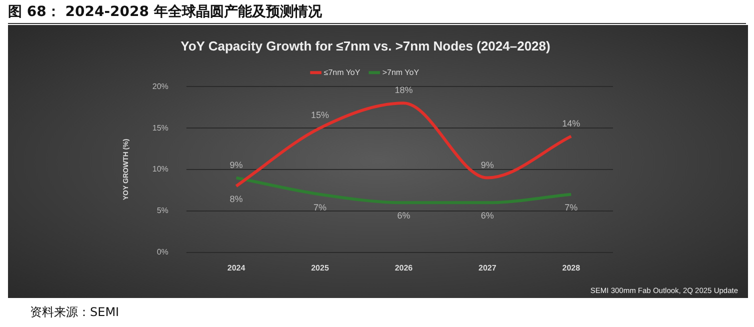 The image size is (754, 327). What do you see at coordinates (404, 267) in the screenshot?
I see `x-tick-label: 2026` at bounding box center [404, 267].